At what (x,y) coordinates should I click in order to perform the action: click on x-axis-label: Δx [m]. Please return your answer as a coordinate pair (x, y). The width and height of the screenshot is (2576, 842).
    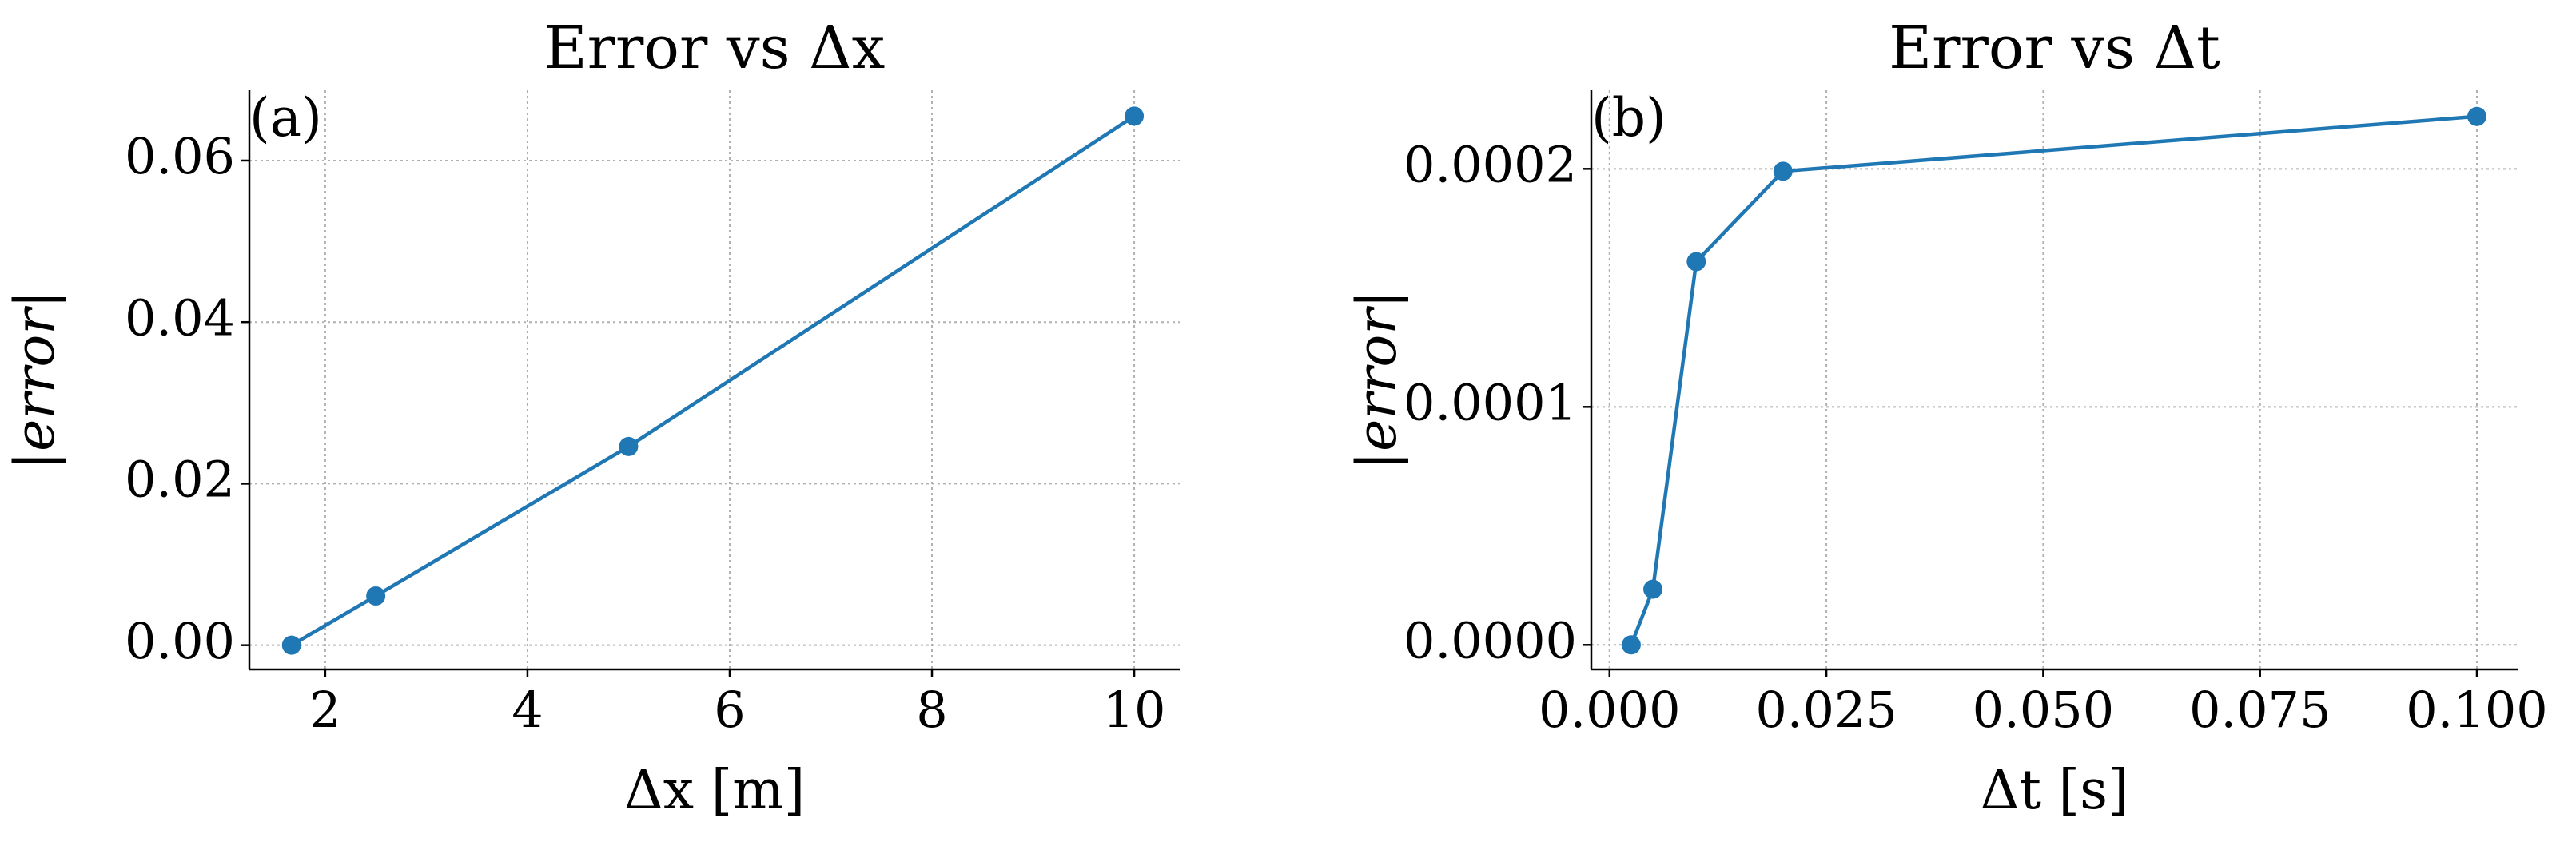
    Looking at the image, I should click on (715, 790).